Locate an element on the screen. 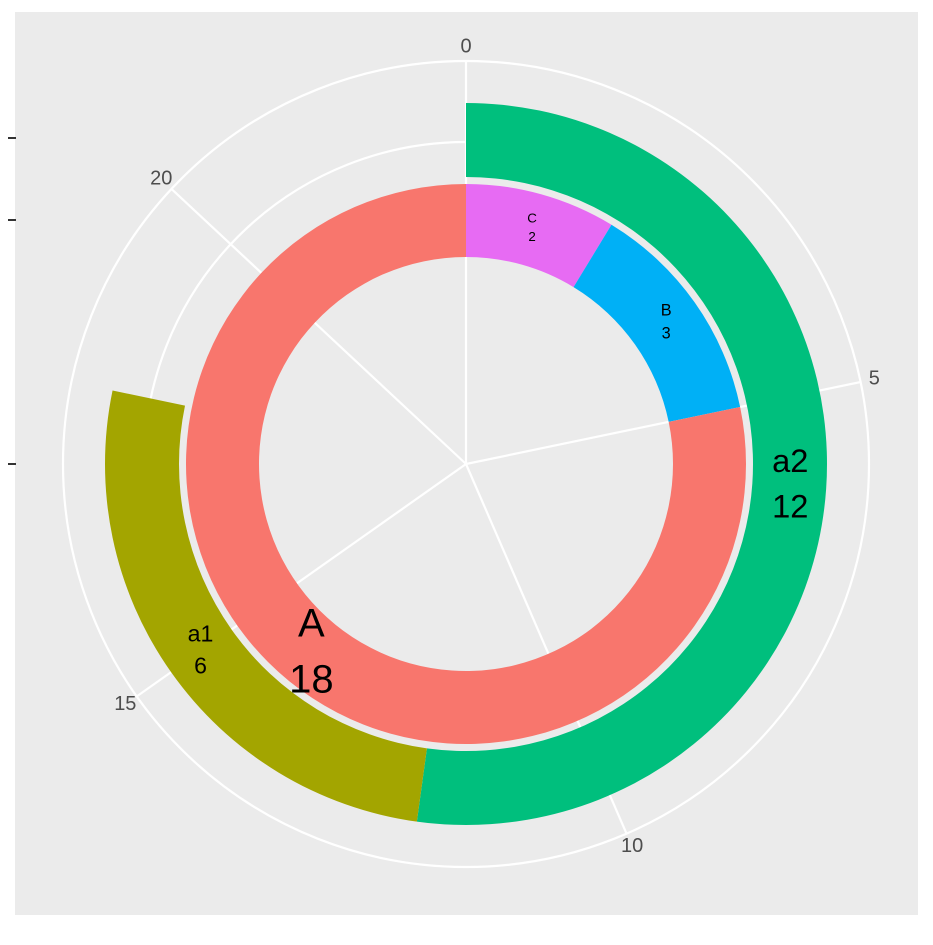  segment-label: a1 is located at coordinates (201, 633).